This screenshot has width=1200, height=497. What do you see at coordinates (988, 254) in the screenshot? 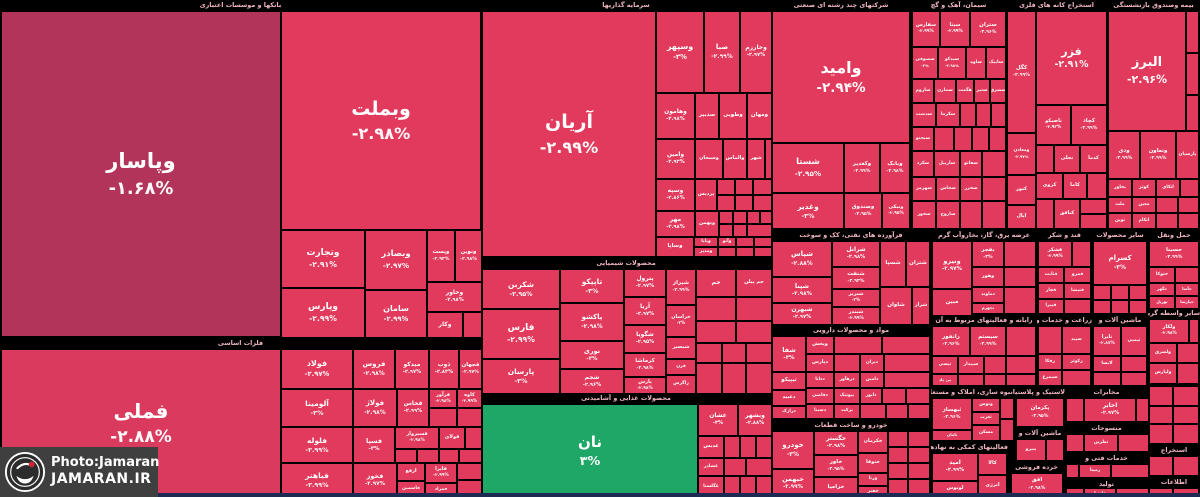
I see `stock-tile: بفجر -۳%` at bounding box center [988, 254].